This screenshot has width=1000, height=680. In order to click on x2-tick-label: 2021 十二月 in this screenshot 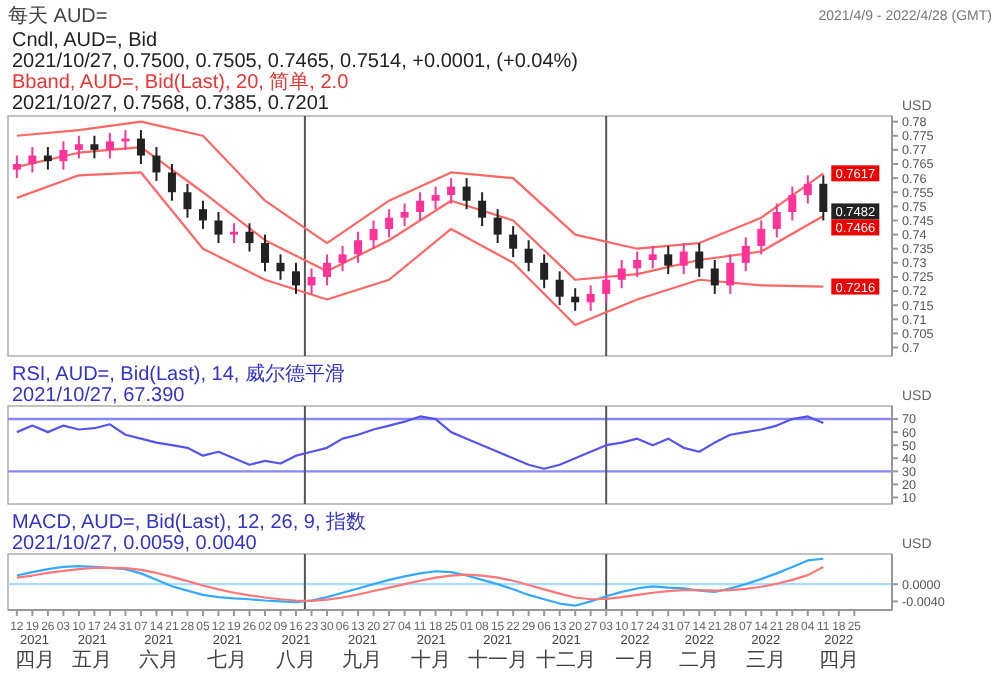, I will do `click(566, 653)`.